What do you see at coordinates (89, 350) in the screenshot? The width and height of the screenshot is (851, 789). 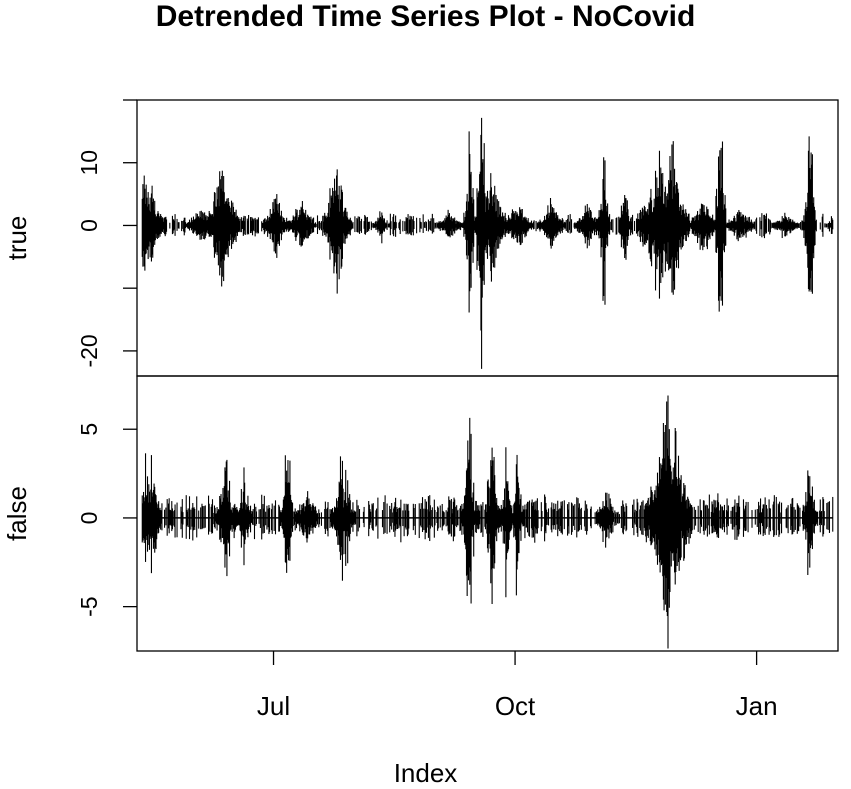 I see `y-tick-label: -20` at bounding box center [89, 350].